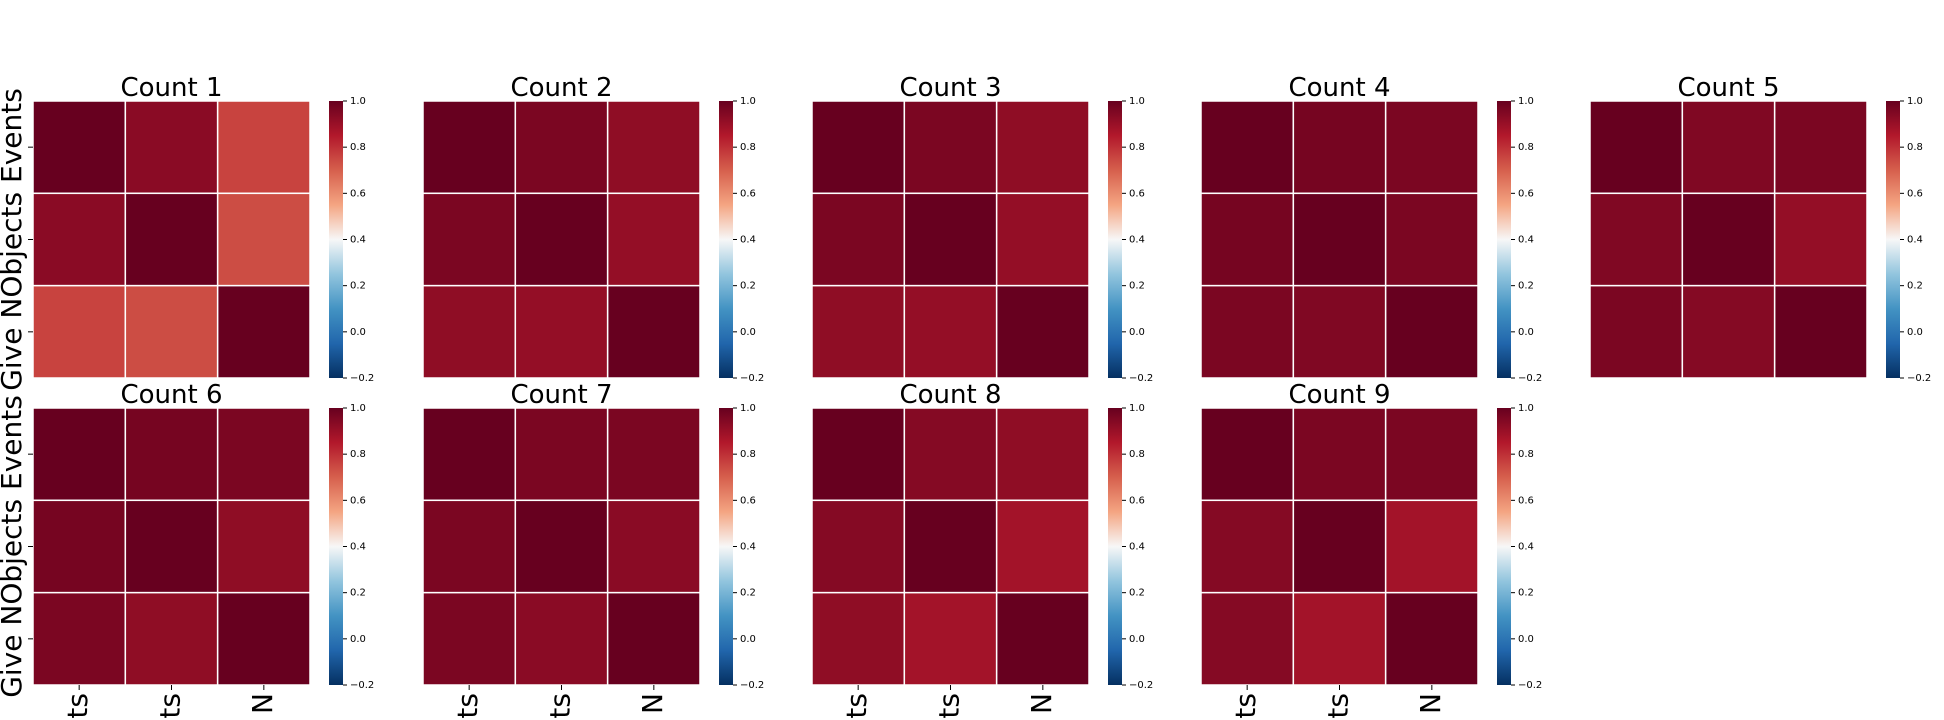 This screenshot has width=1944, height=720. I want to click on x-tick-label: N, so click(262, 703).